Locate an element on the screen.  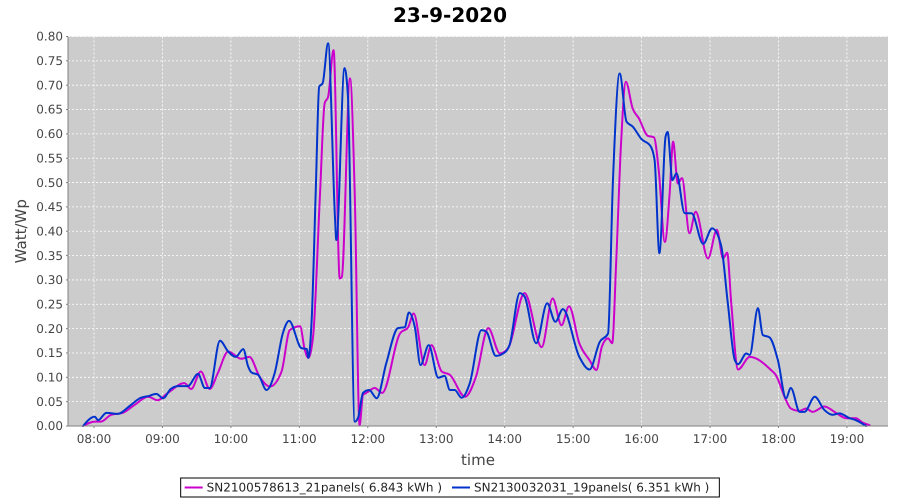
x-tick-label: 09:00 is located at coordinates (162, 439).